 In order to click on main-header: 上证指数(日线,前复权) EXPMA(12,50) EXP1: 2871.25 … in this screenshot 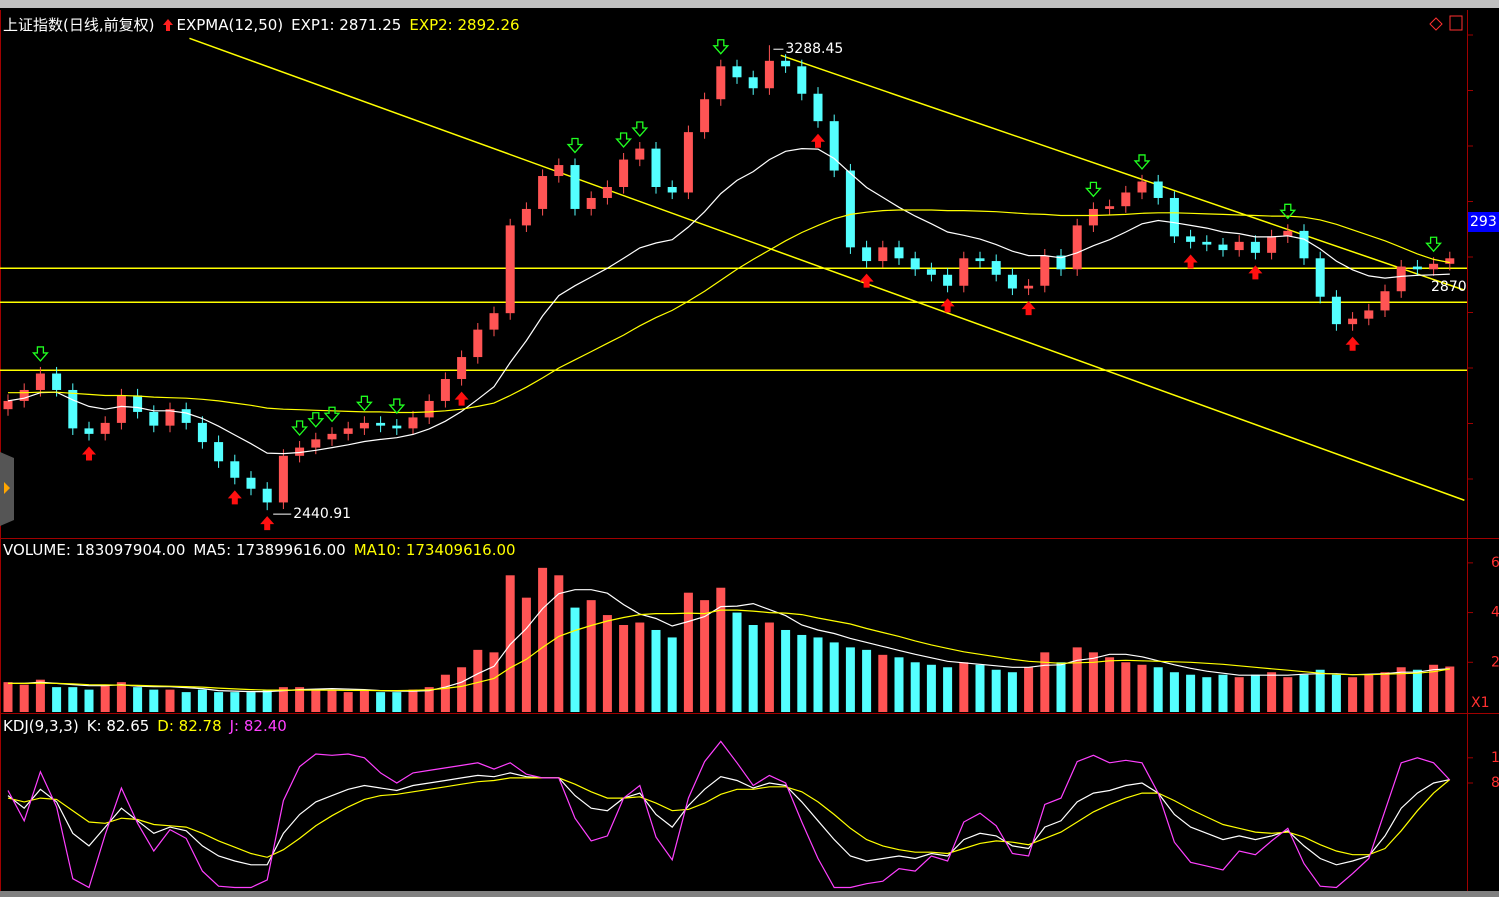, I will do `click(261, 24)`.